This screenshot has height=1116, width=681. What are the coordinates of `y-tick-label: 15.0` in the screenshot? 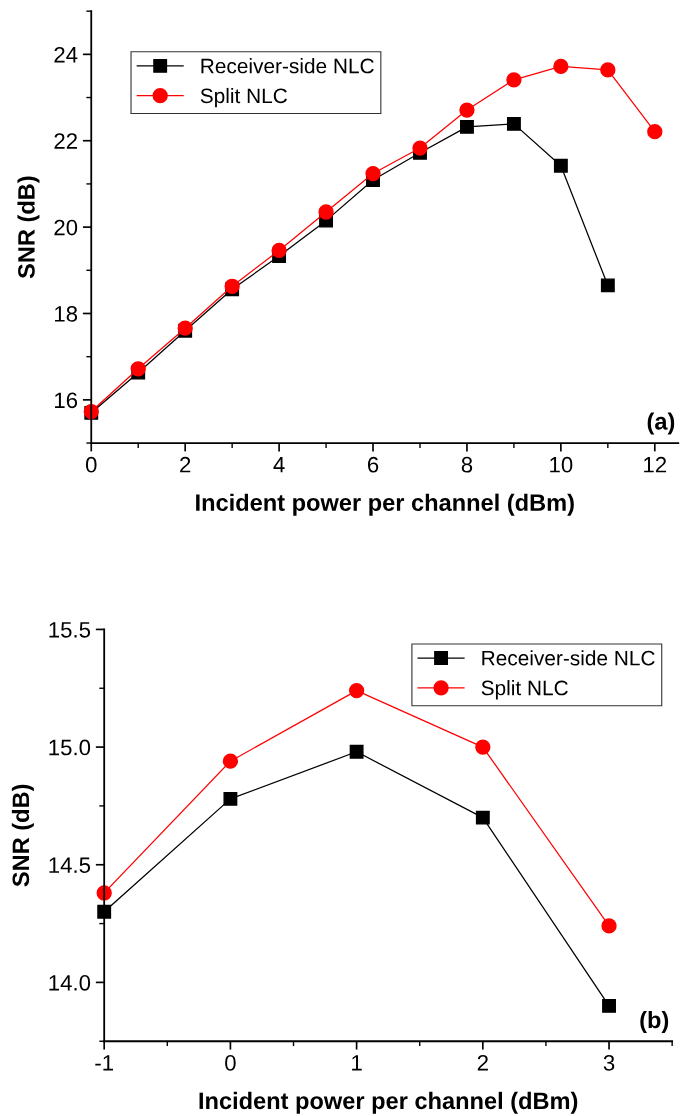 It's located at (70, 747).